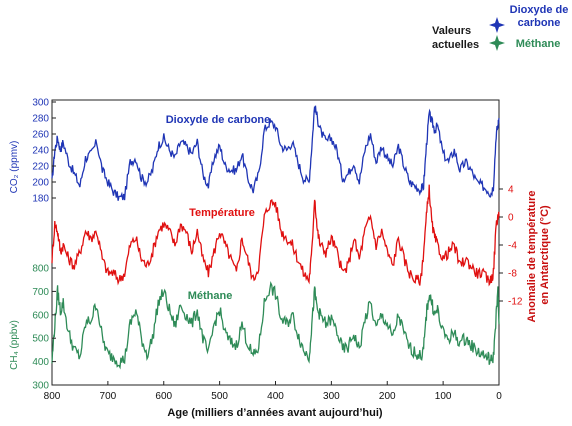  I want to click on co2-current-marker, so click(497, 25).